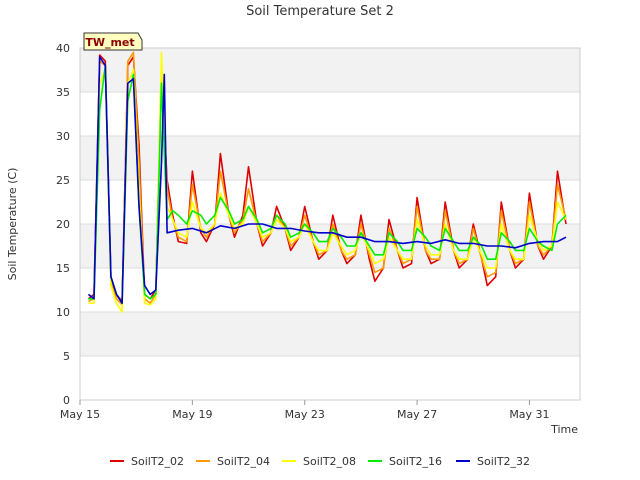 This screenshot has height=480, width=640. What do you see at coordinates (63, 92) in the screenshot?
I see `y-tick-label: 35` at bounding box center [63, 92].